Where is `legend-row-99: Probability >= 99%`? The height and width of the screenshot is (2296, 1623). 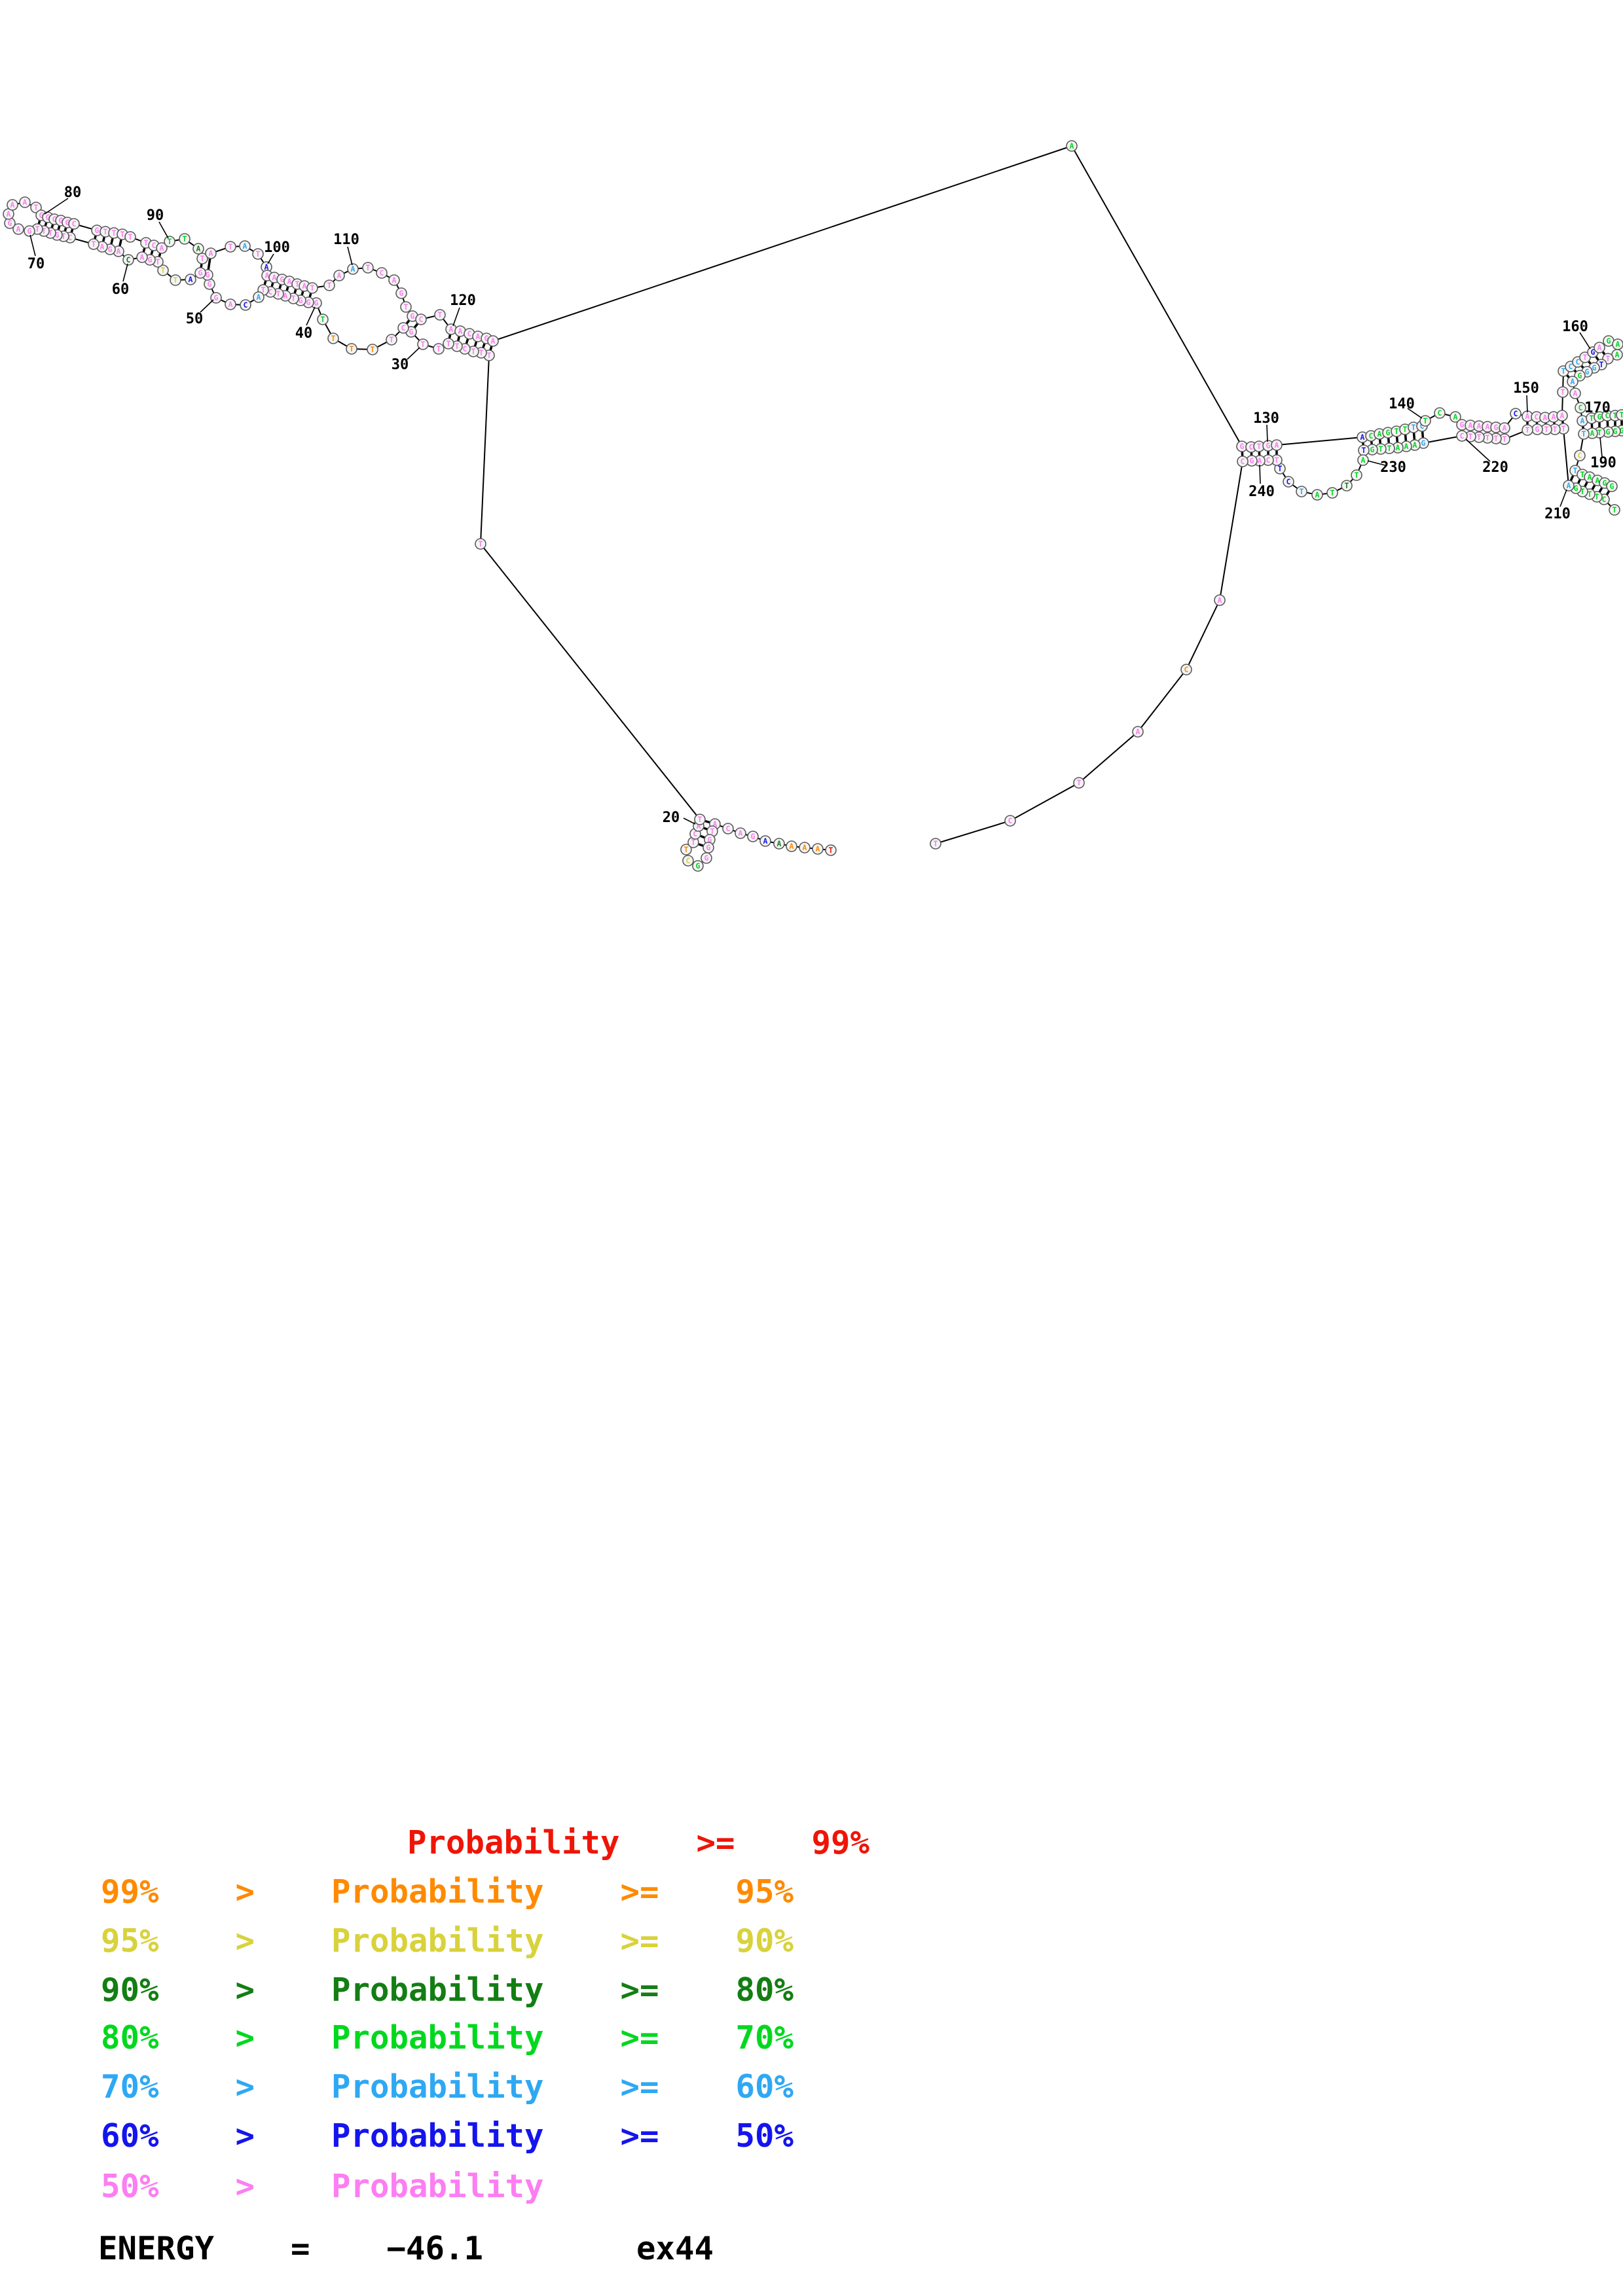 legend-row-99: Probability >= 99% is located at coordinates (485, 1842).